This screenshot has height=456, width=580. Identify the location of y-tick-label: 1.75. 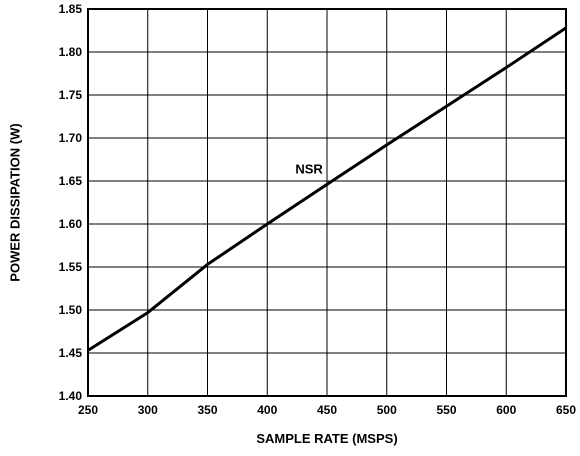
(71, 95).